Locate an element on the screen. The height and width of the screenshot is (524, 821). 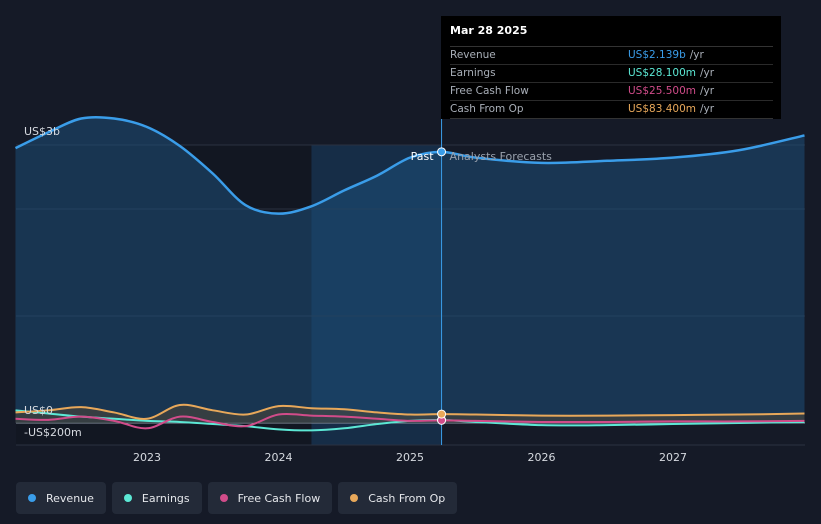
tooltip-row-earnings: Earnings US$28.100m /yr is located at coordinates (611, 74).